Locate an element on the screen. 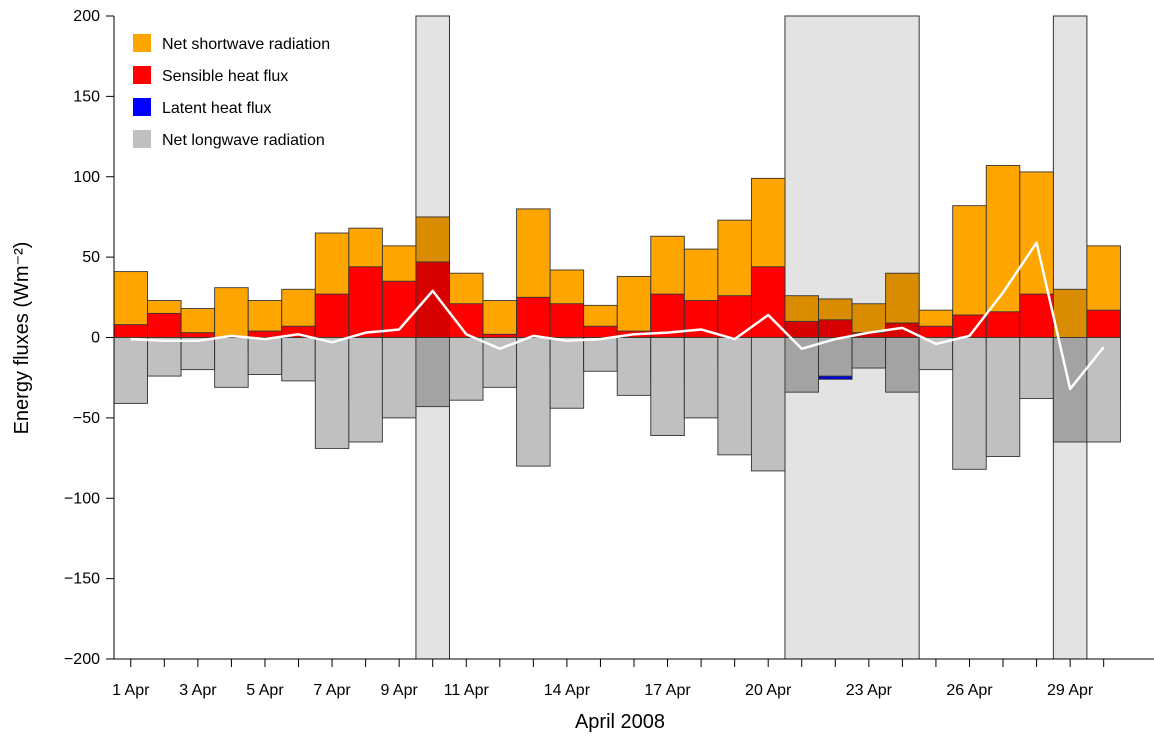 The height and width of the screenshot is (738, 1154). x-tick-label-day-7: 7 Apr is located at coordinates (332, 690).